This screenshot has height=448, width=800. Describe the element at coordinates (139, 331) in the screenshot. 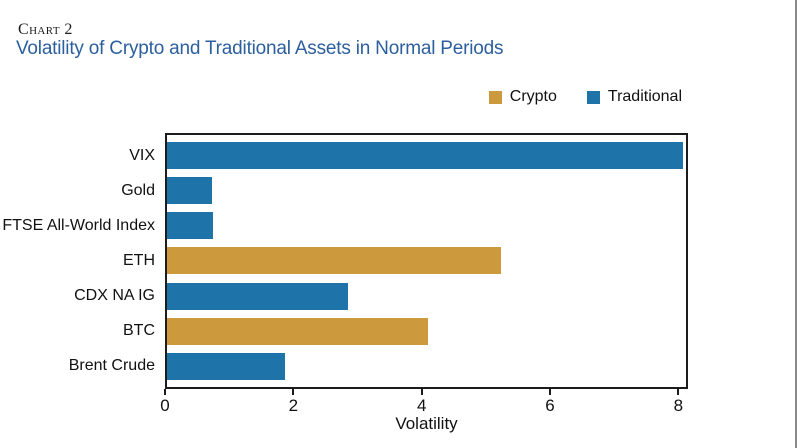

I see `y-axis-label-btc: BTC` at that location.